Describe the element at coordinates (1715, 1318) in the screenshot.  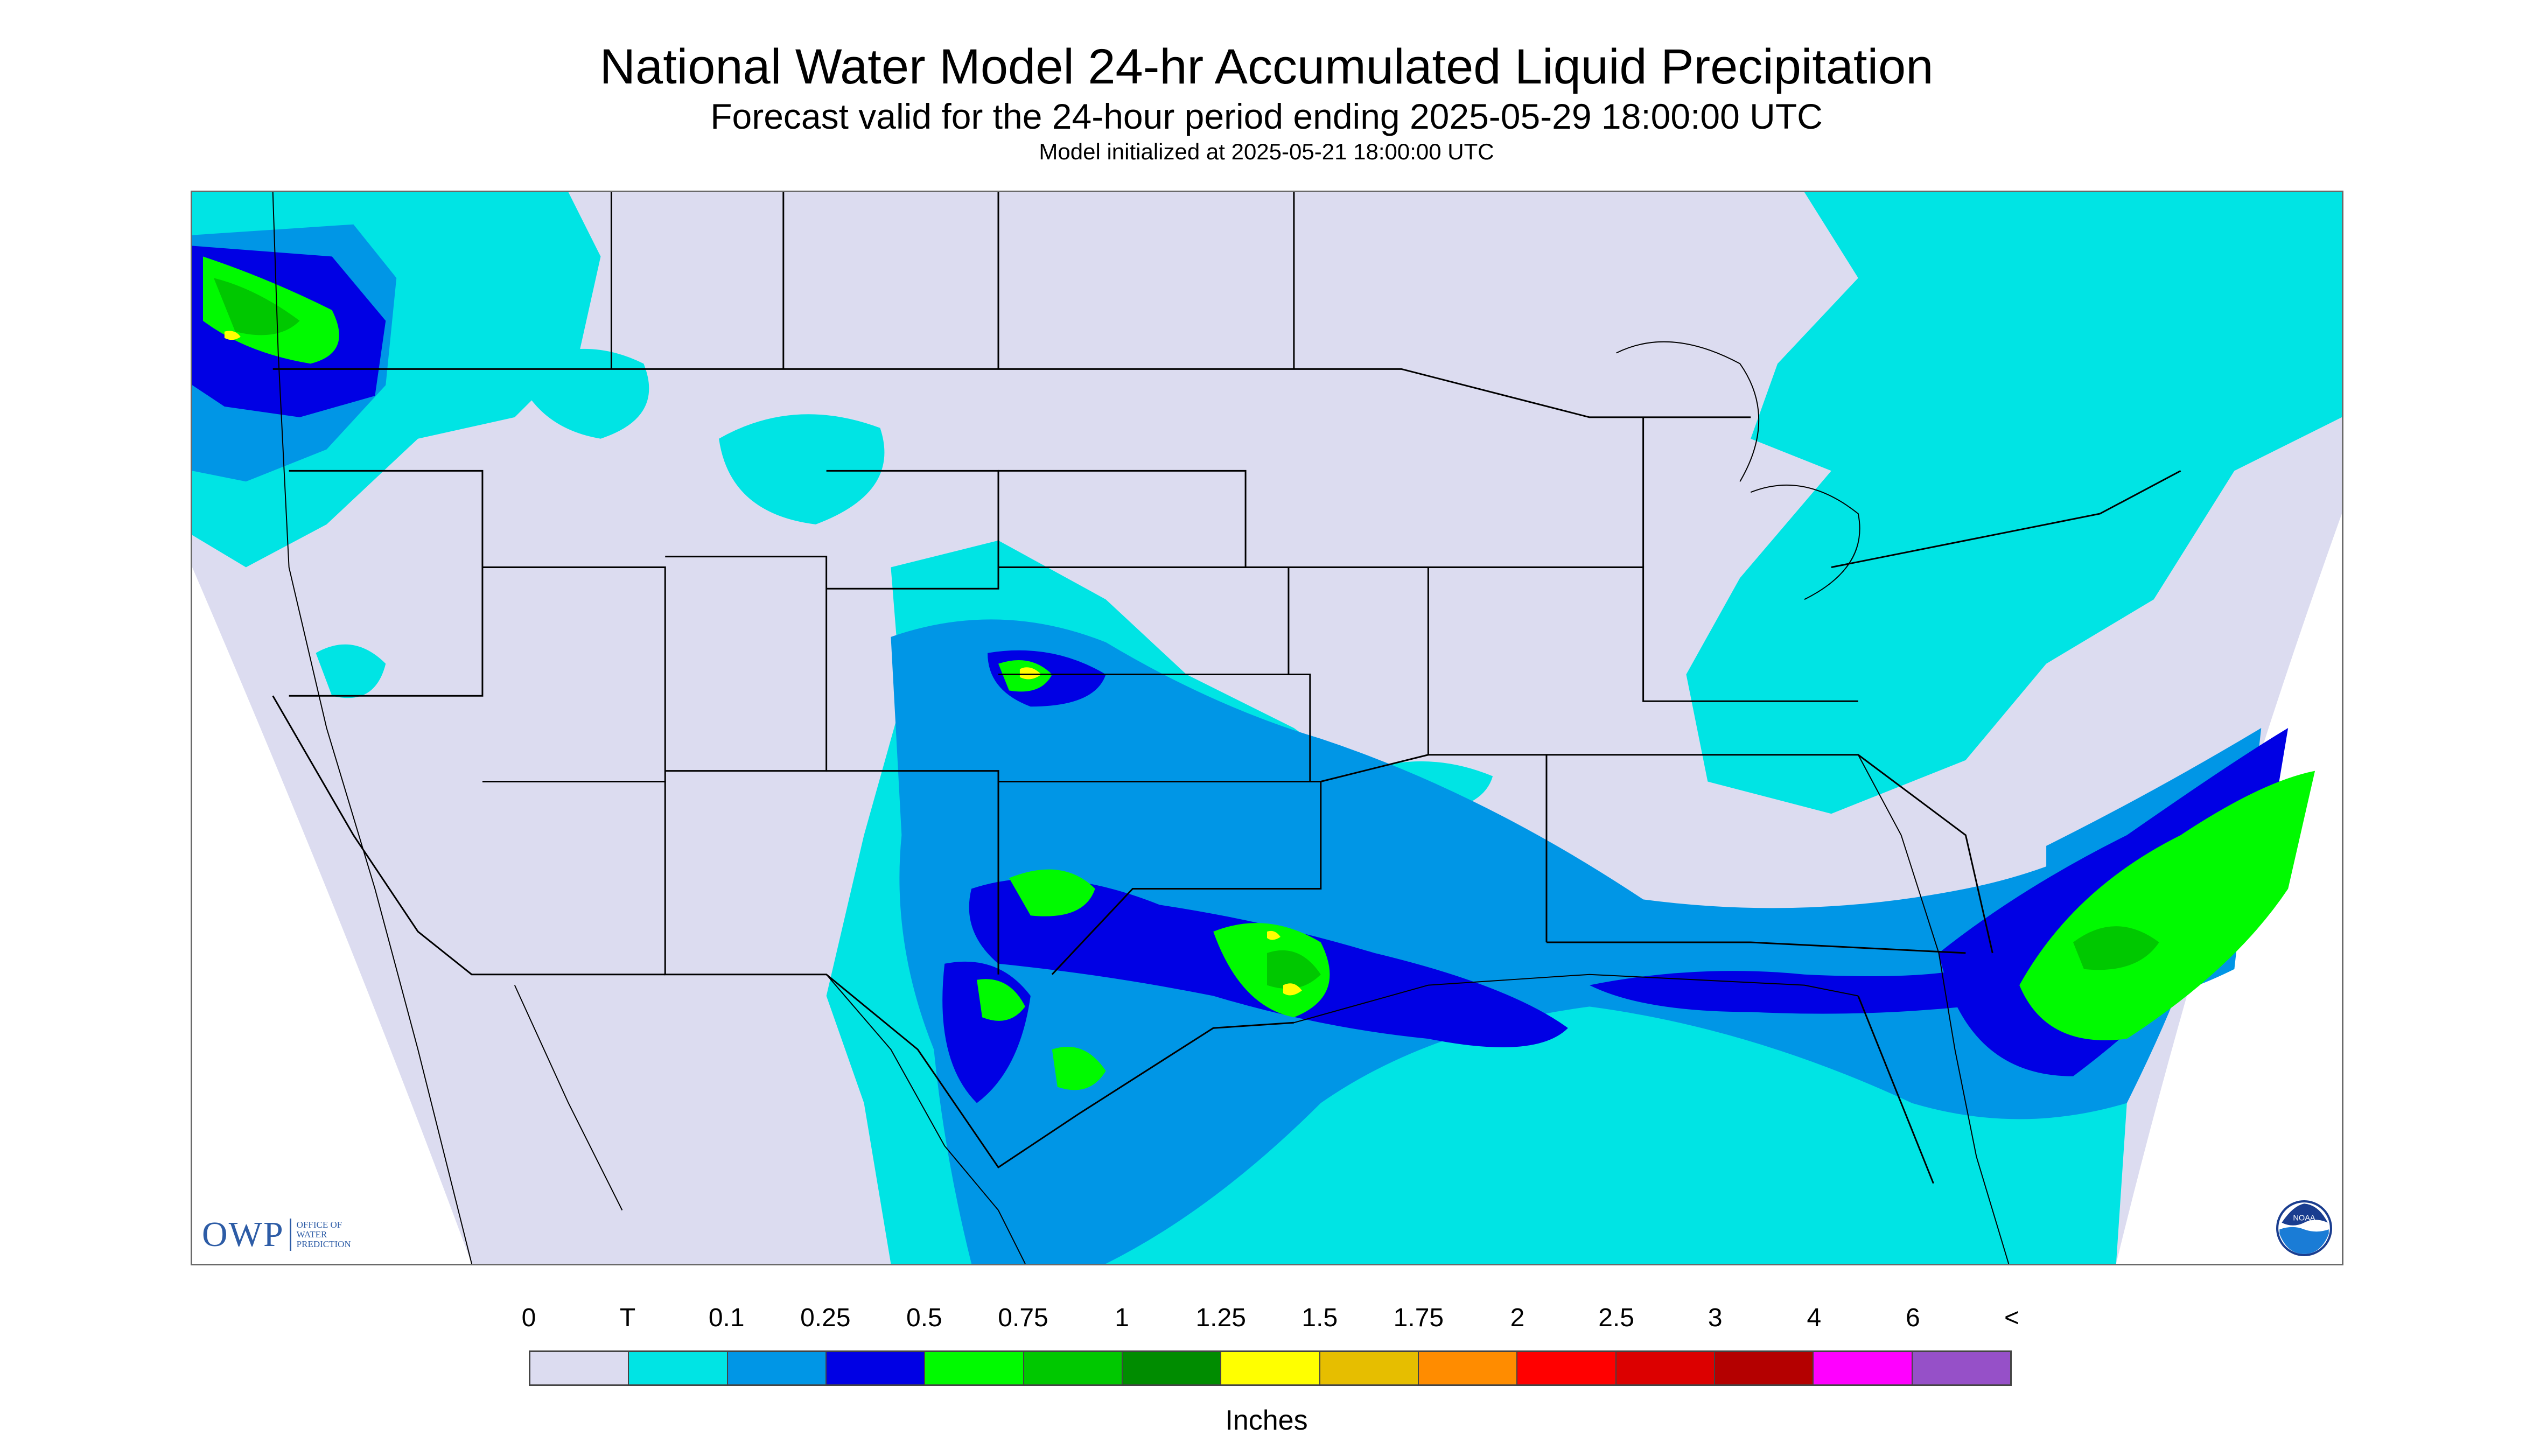
I see `colorbar-tick-label: 3` at that location.